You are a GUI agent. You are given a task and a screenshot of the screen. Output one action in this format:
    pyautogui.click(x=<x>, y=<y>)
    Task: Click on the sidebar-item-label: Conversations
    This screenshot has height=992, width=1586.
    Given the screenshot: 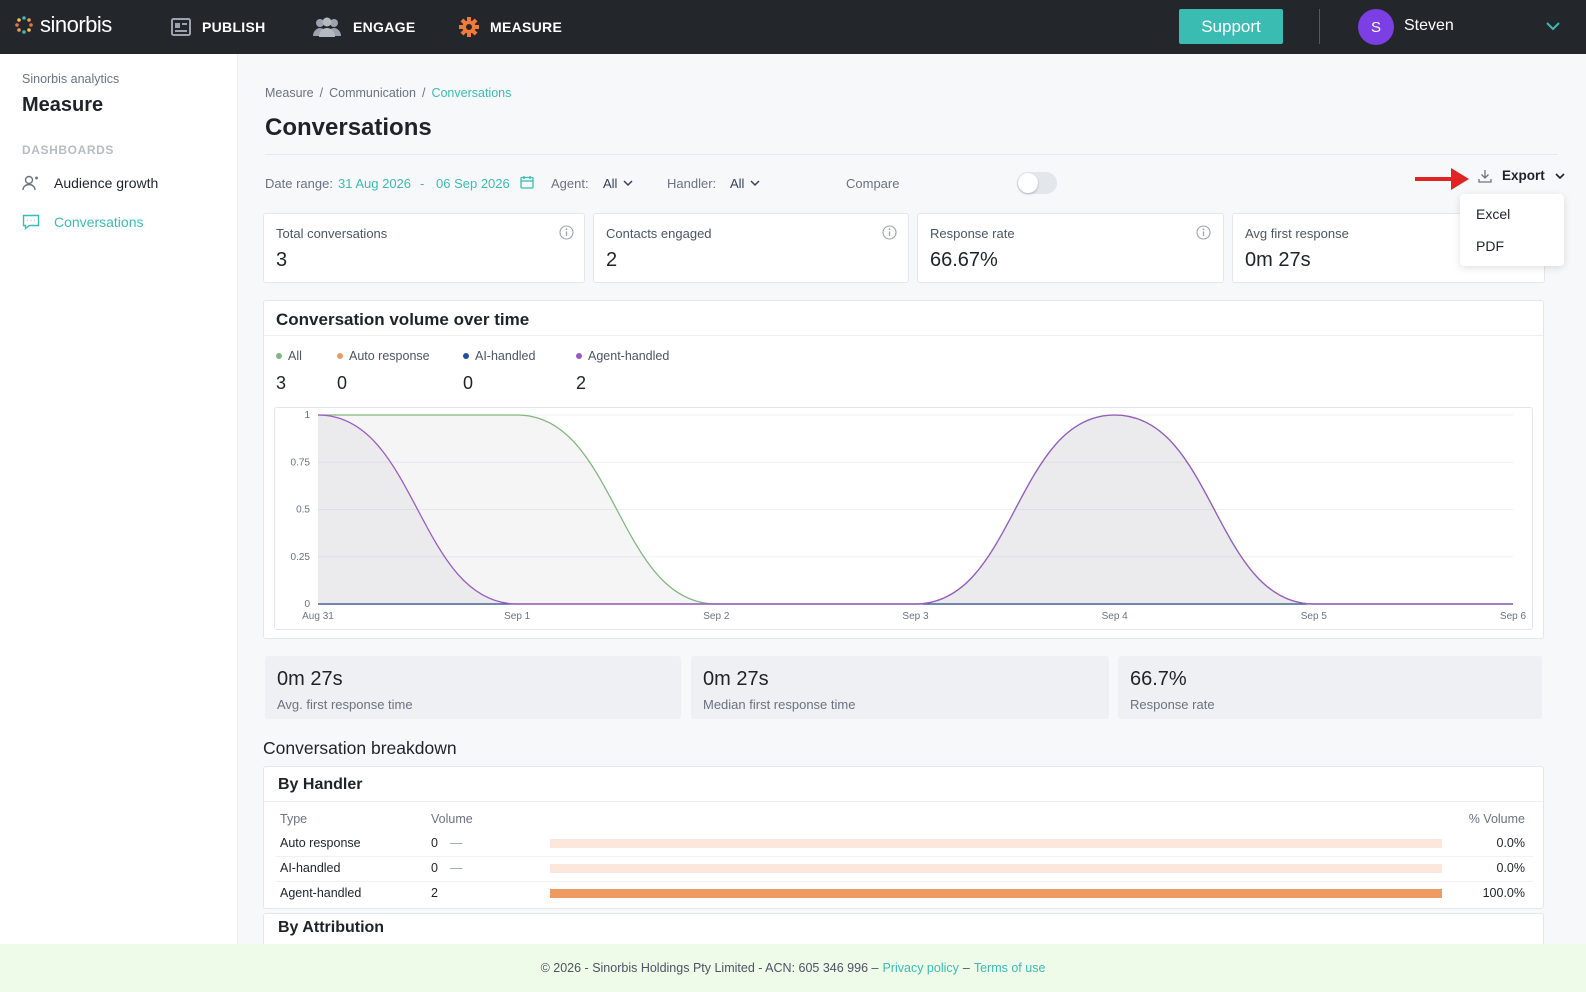 What is the action you would take?
    pyautogui.click(x=99, y=222)
    